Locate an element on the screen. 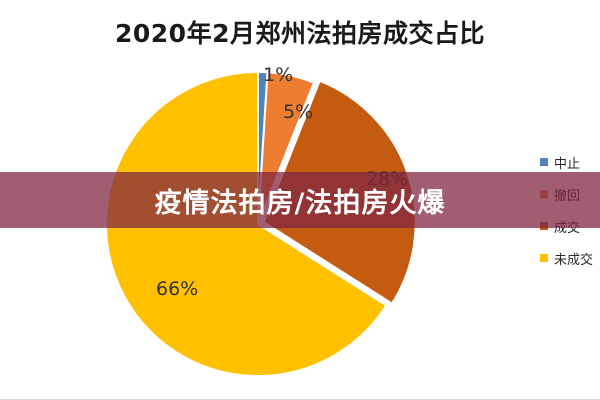 This screenshot has height=400, width=600. overlay-banner: 疫情法拍房/法拍房火爆 is located at coordinates (300, 200).